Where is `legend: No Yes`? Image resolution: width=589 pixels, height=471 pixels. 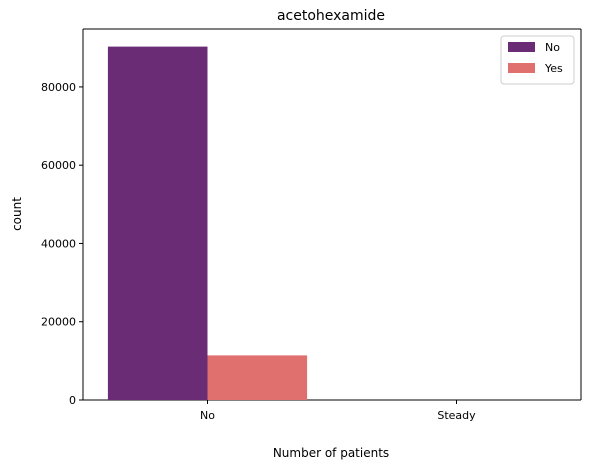 legend: No Yes is located at coordinates (537, 60).